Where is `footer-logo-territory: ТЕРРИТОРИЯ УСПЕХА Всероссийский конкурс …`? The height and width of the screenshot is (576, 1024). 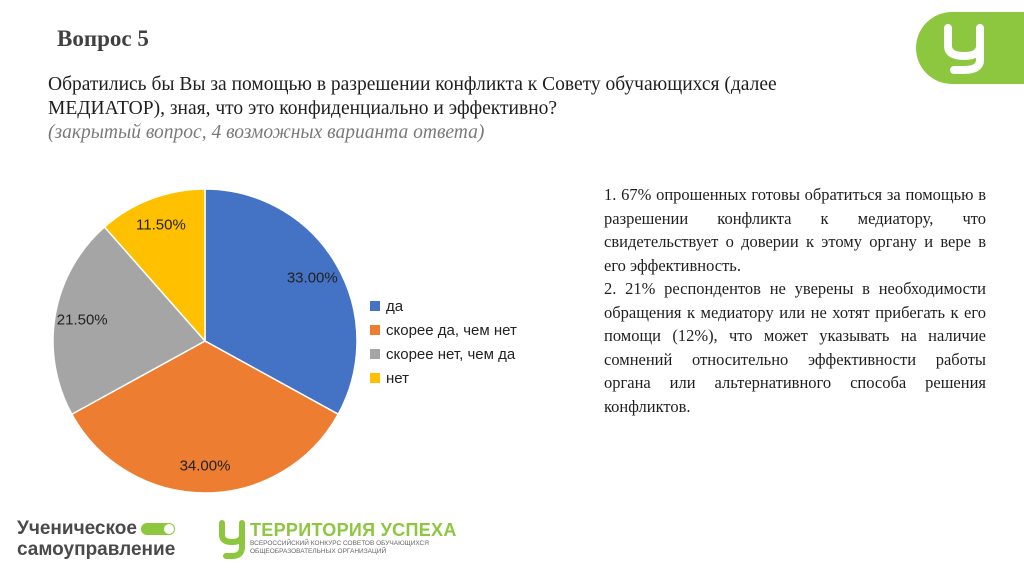 footer-logo-territory: ТЕРРИТОРИЯ УСПЕХА Всероссийский конкурс … is located at coordinates (337, 540).